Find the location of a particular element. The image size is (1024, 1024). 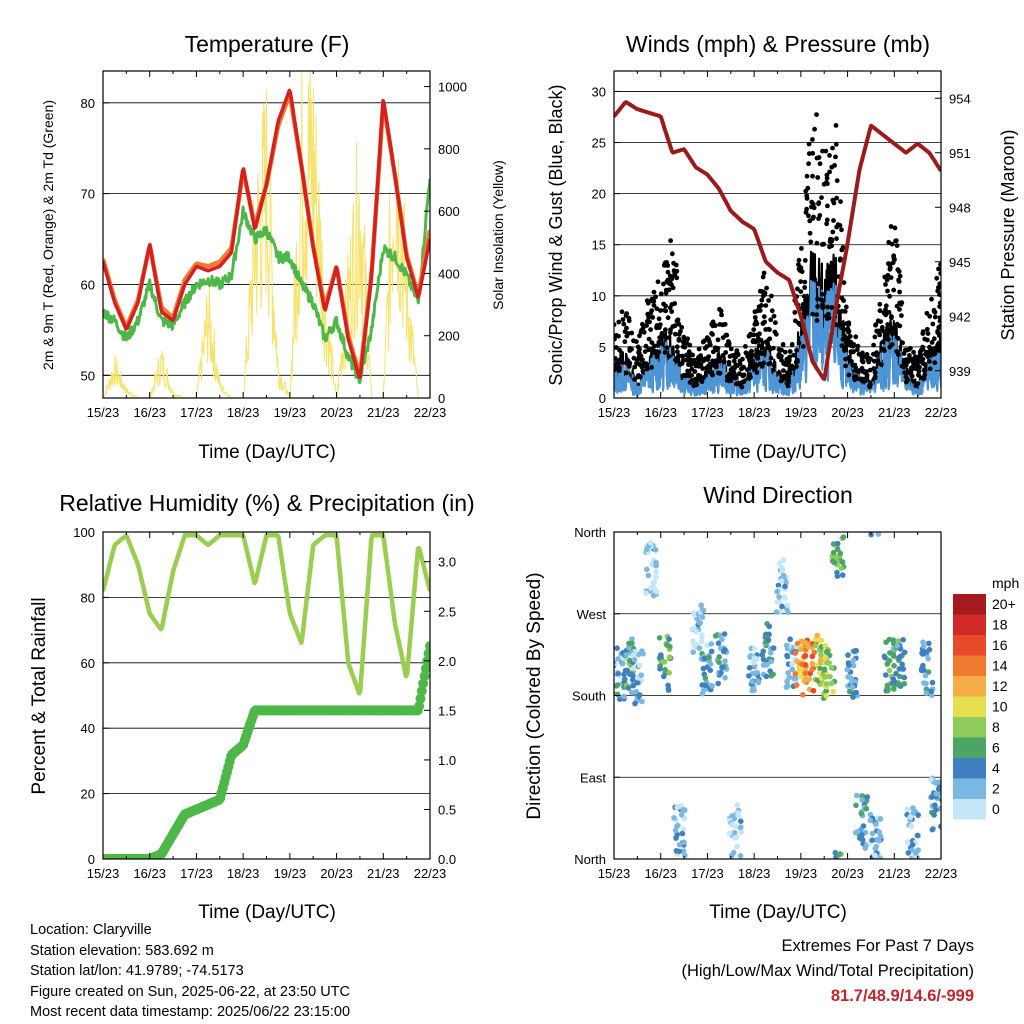

legend-label: 4 is located at coordinates (996, 768).